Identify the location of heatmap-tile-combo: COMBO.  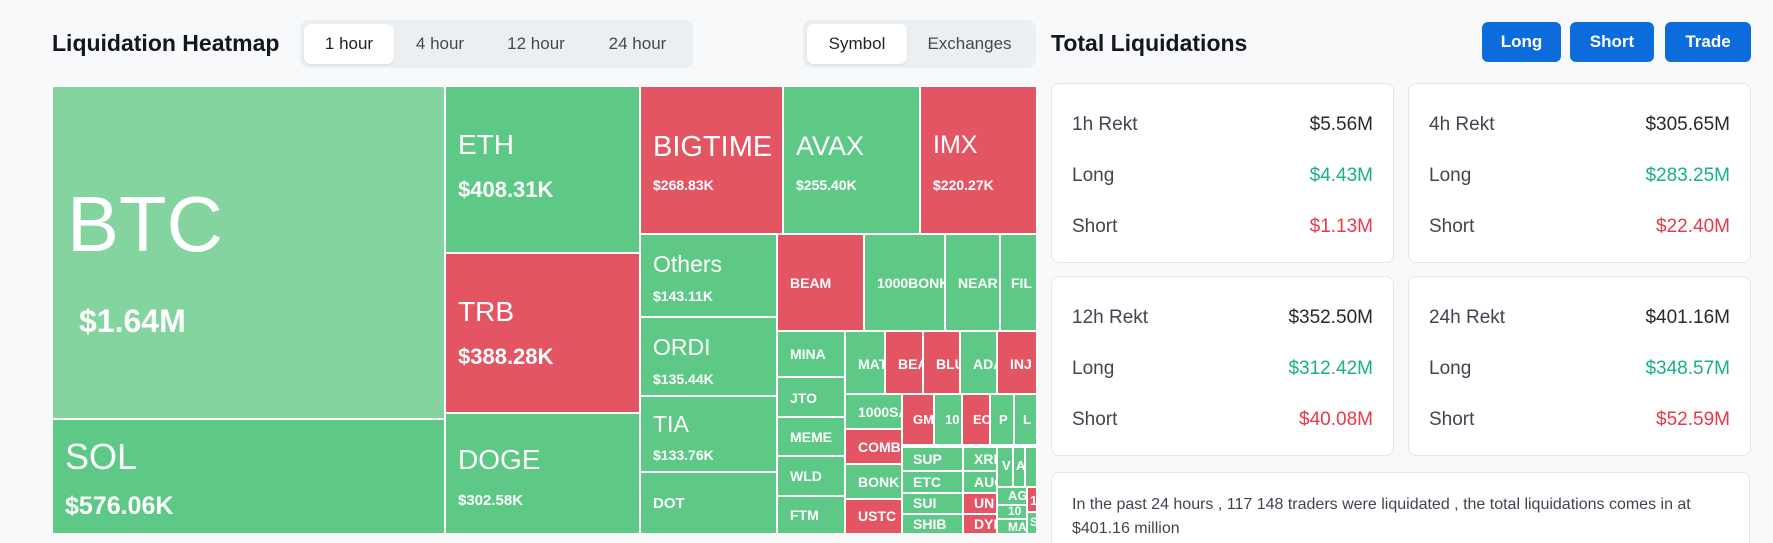
(873, 446).